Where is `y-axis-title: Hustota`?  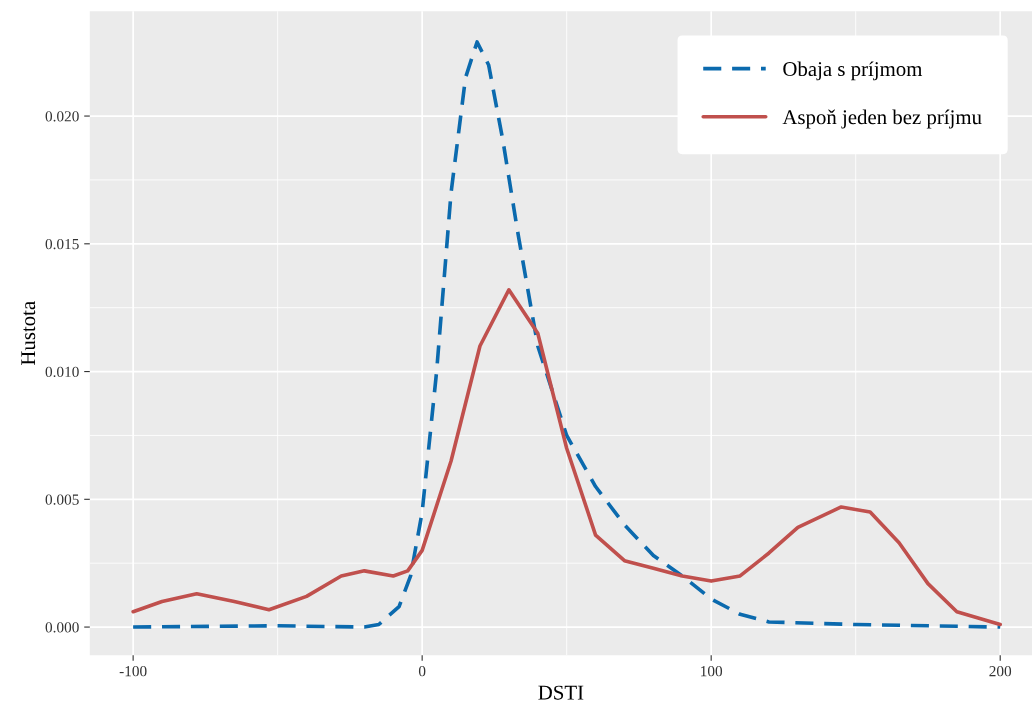
y-axis-title: Hustota is located at coordinates (28, 333).